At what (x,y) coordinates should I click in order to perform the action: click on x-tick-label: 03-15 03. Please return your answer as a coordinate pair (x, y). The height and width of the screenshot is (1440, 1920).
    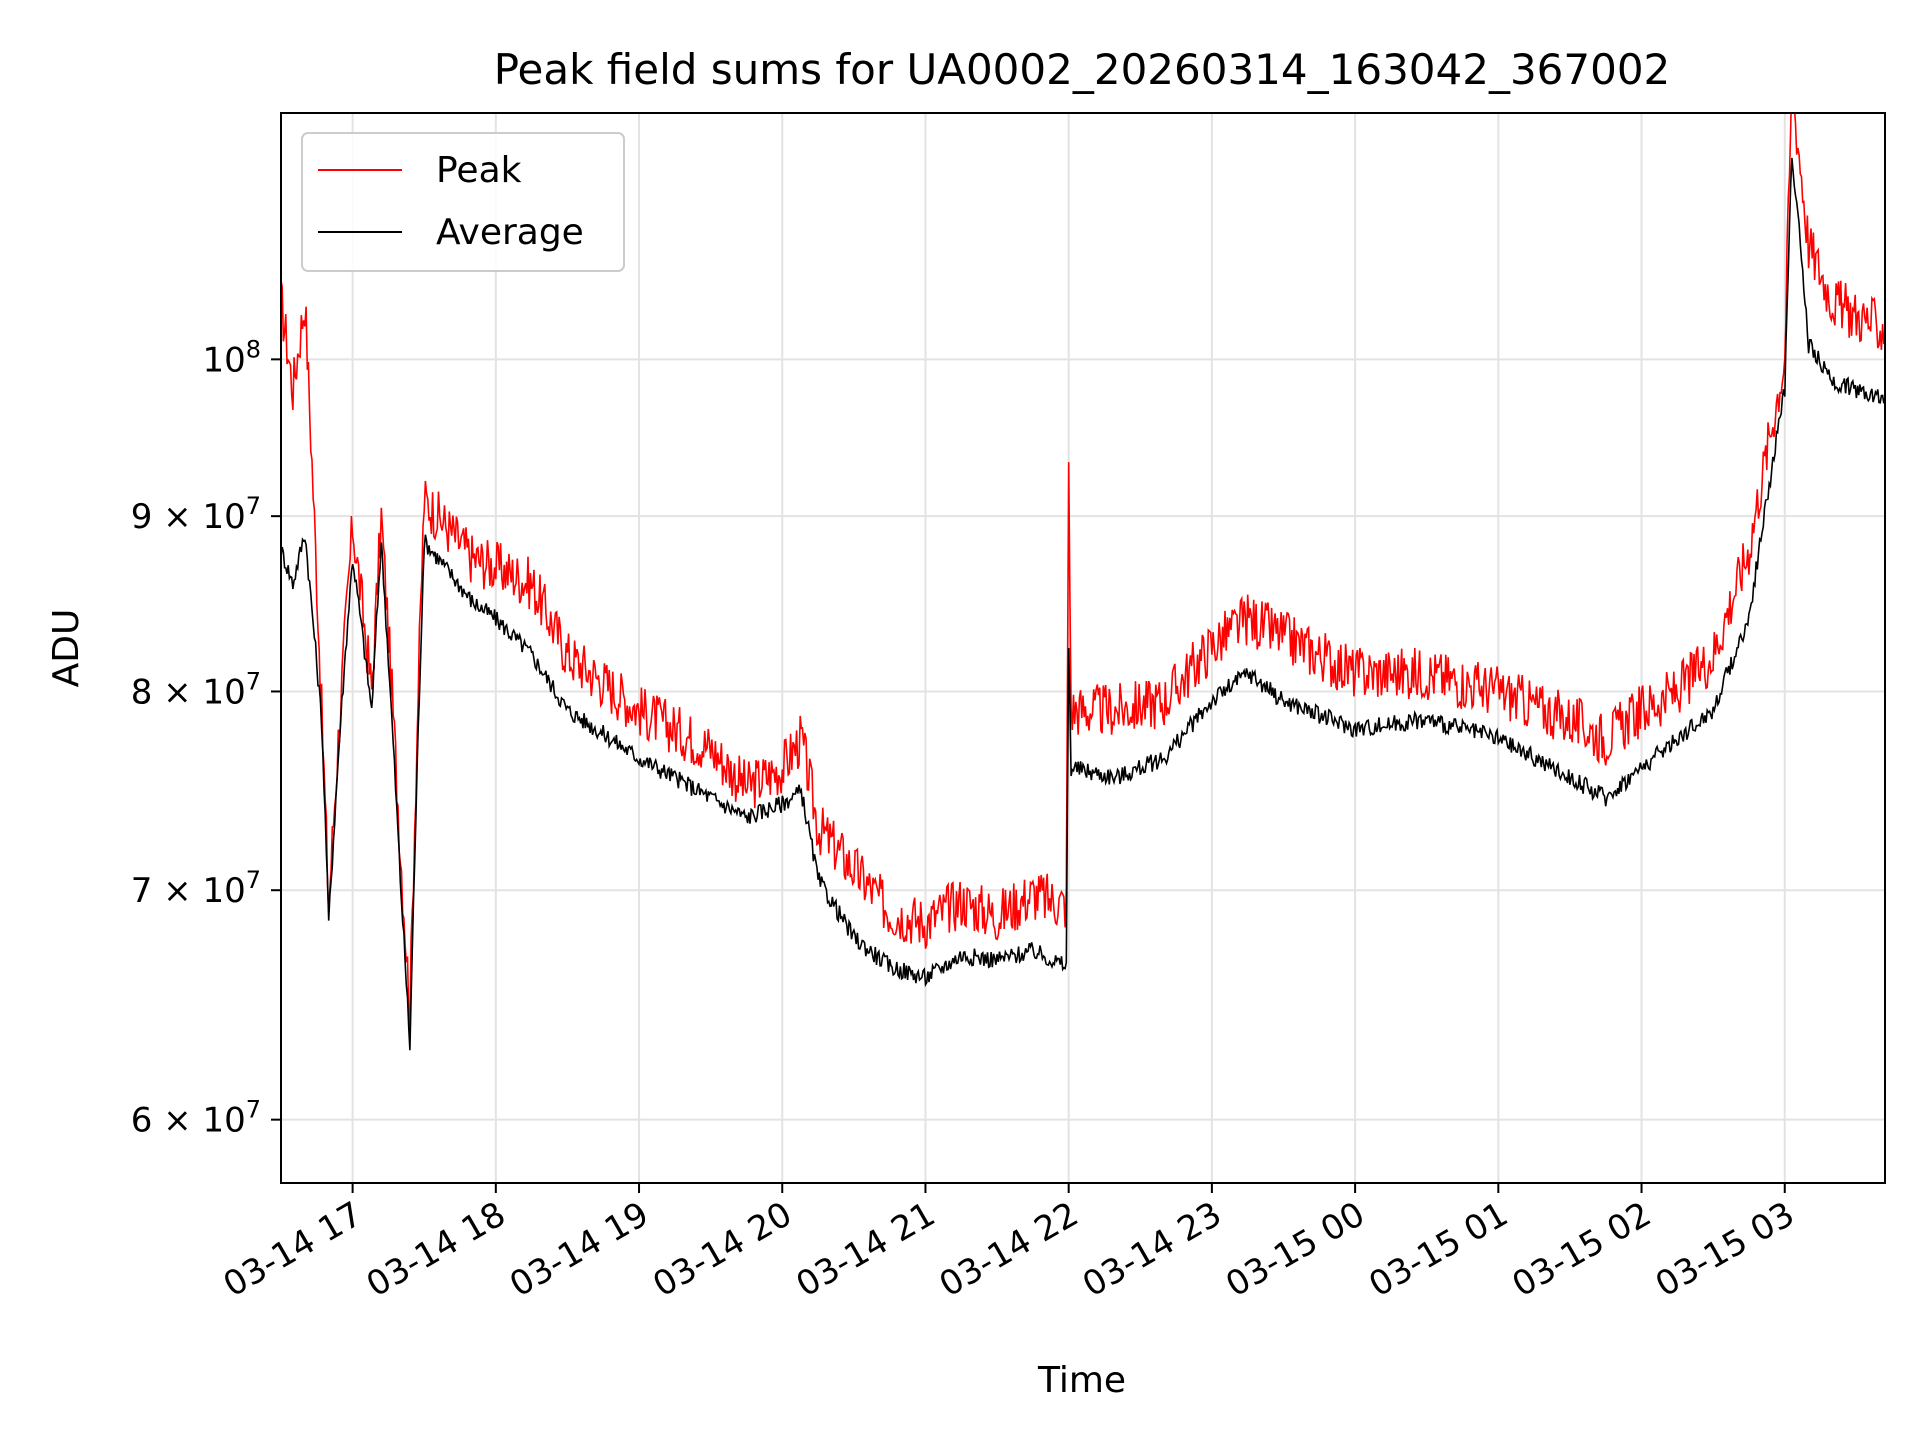
    Looking at the image, I should click on (1725, 1249).